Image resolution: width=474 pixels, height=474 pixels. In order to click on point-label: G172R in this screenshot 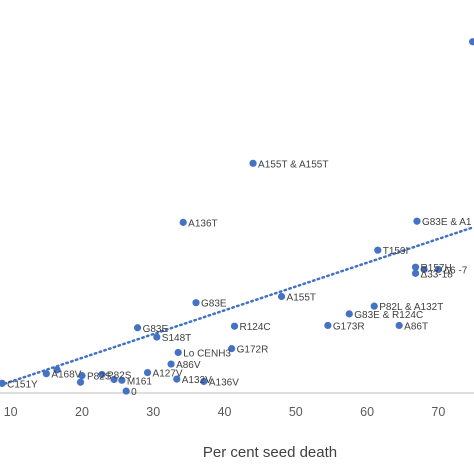, I will do `click(253, 350)`.